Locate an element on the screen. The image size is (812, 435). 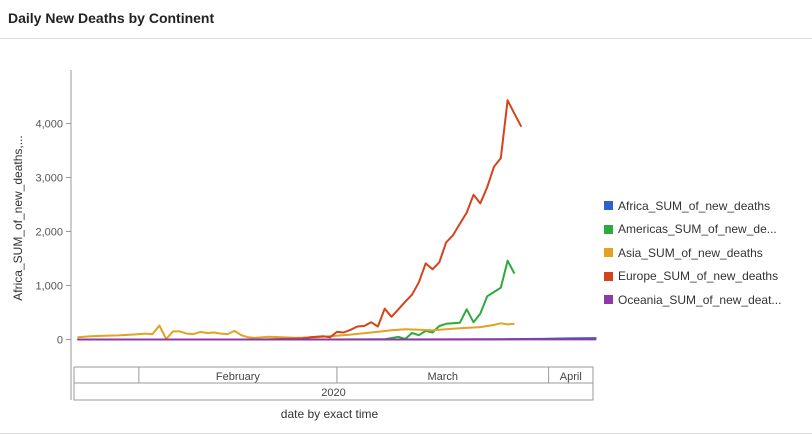
y-tick-label: 2,000 is located at coordinates (49, 233).